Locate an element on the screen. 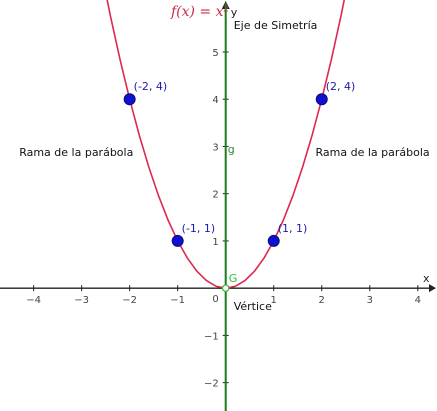  x-tick-label: −4 is located at coordinates (33, 300).